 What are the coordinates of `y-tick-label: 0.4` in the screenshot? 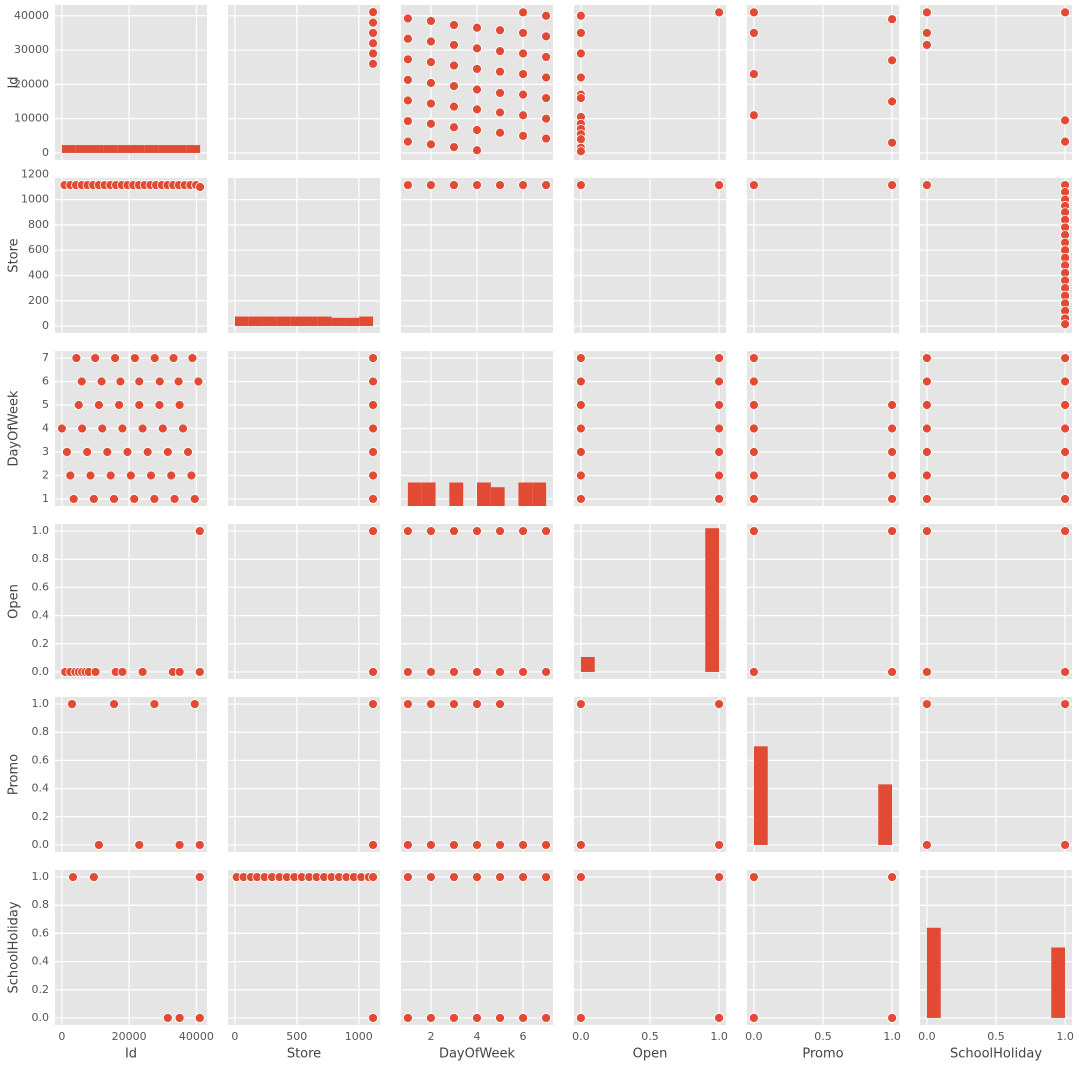 It's located at (41, 615).